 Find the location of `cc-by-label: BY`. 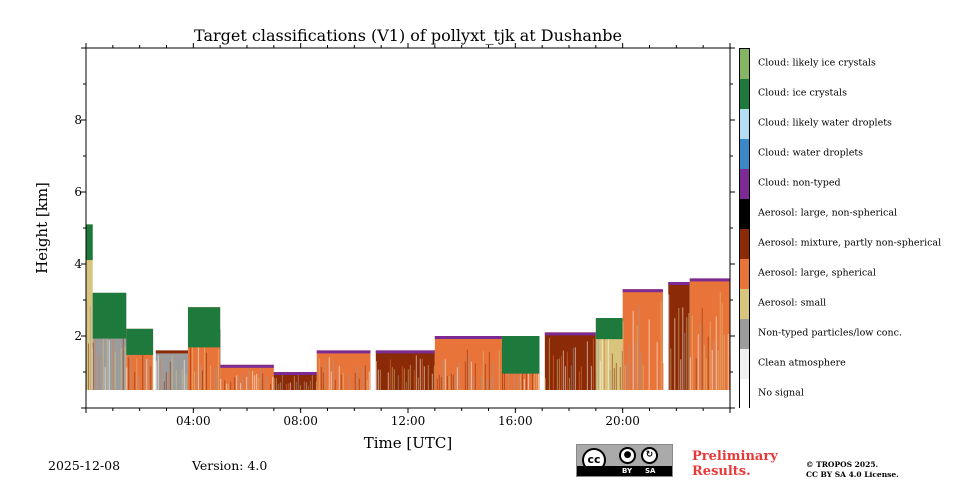

cc-by-label: BY is located at coordinates (627, 471).